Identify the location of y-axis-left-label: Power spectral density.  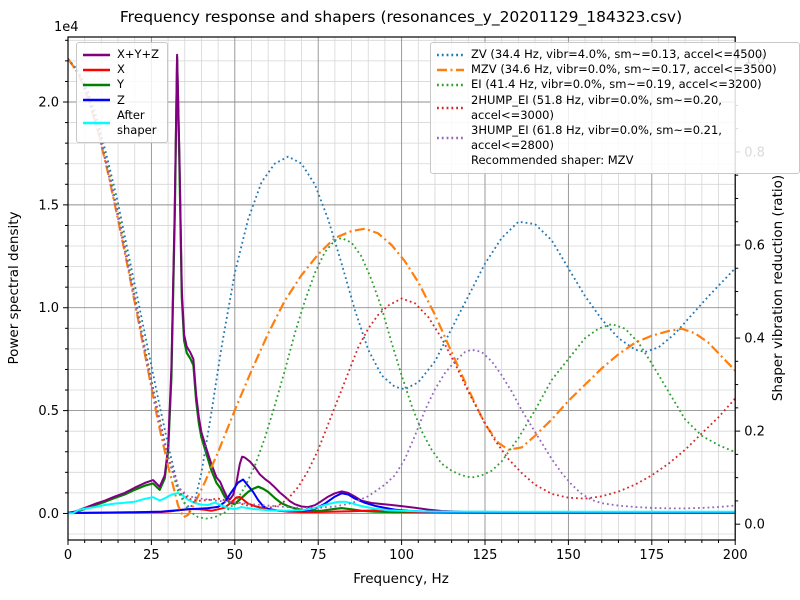
(14, 288).